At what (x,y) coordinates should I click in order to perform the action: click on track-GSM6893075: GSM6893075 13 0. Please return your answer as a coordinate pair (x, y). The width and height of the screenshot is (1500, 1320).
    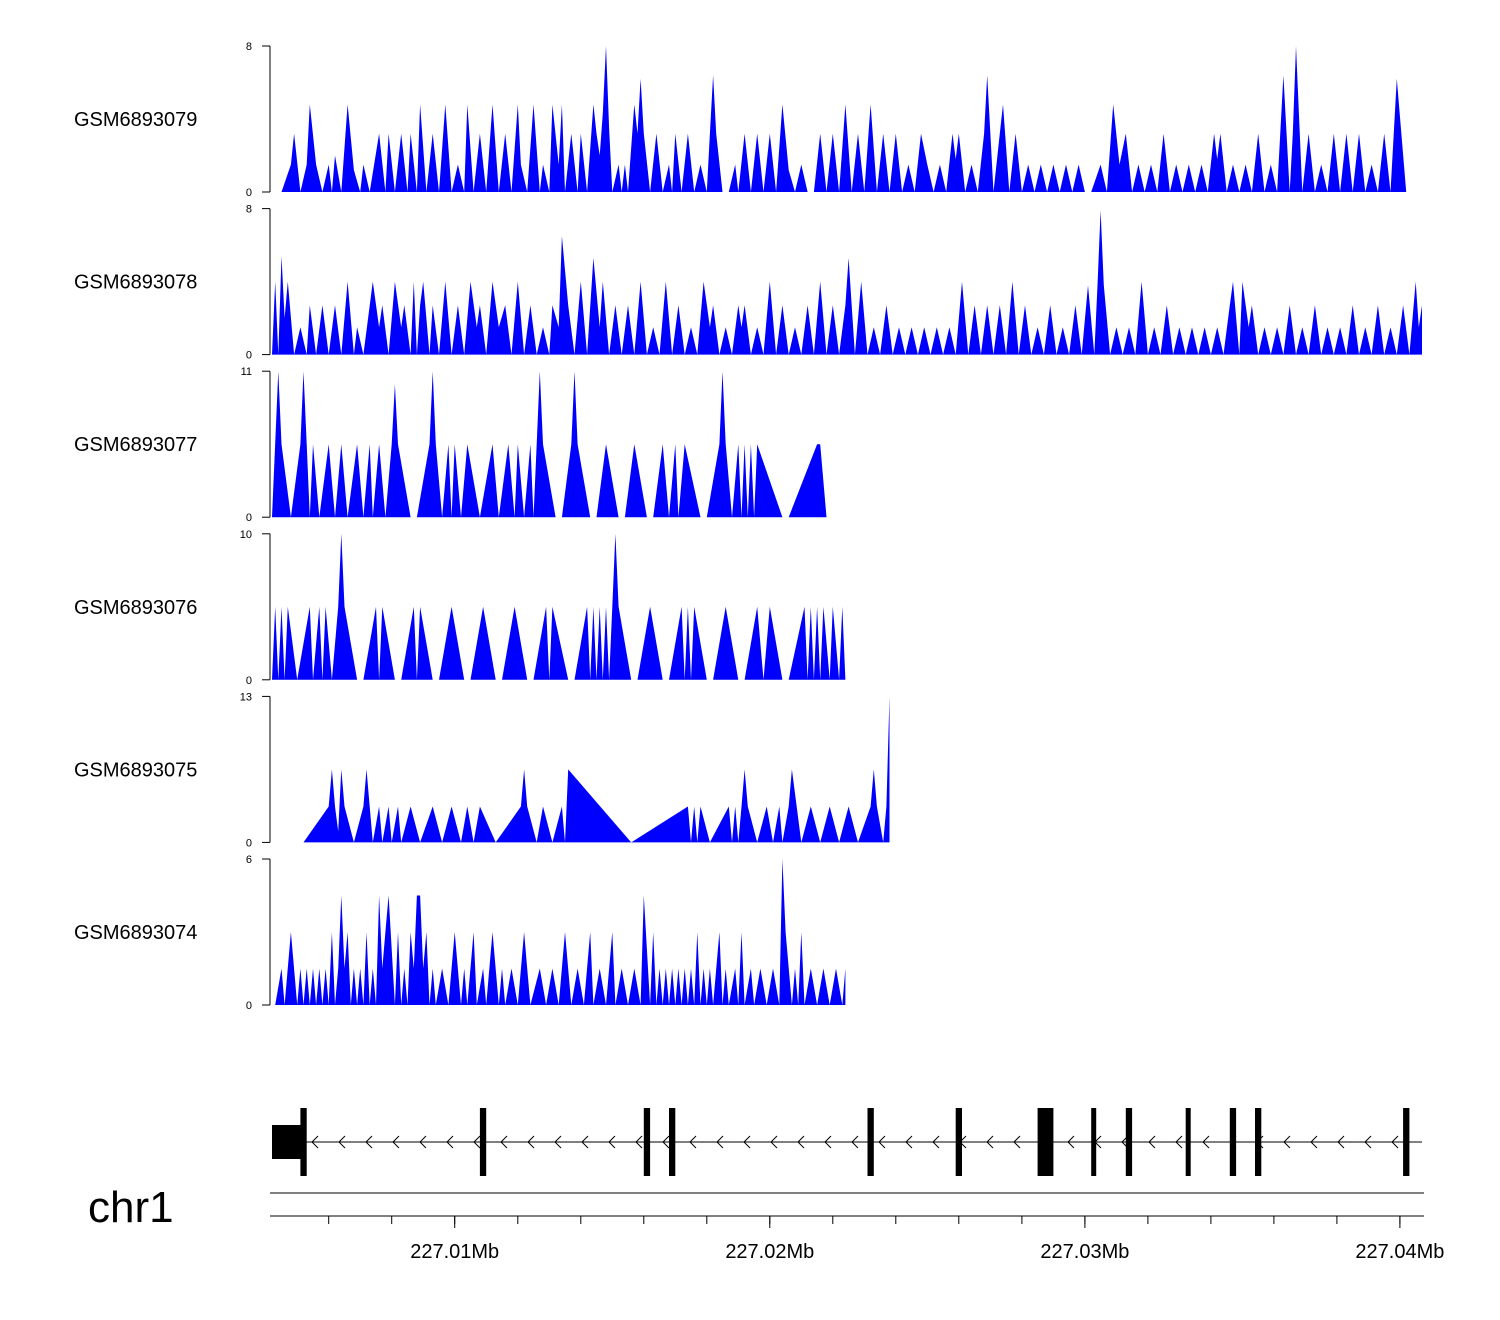
    Looking at the image, I should click on (482, 770).